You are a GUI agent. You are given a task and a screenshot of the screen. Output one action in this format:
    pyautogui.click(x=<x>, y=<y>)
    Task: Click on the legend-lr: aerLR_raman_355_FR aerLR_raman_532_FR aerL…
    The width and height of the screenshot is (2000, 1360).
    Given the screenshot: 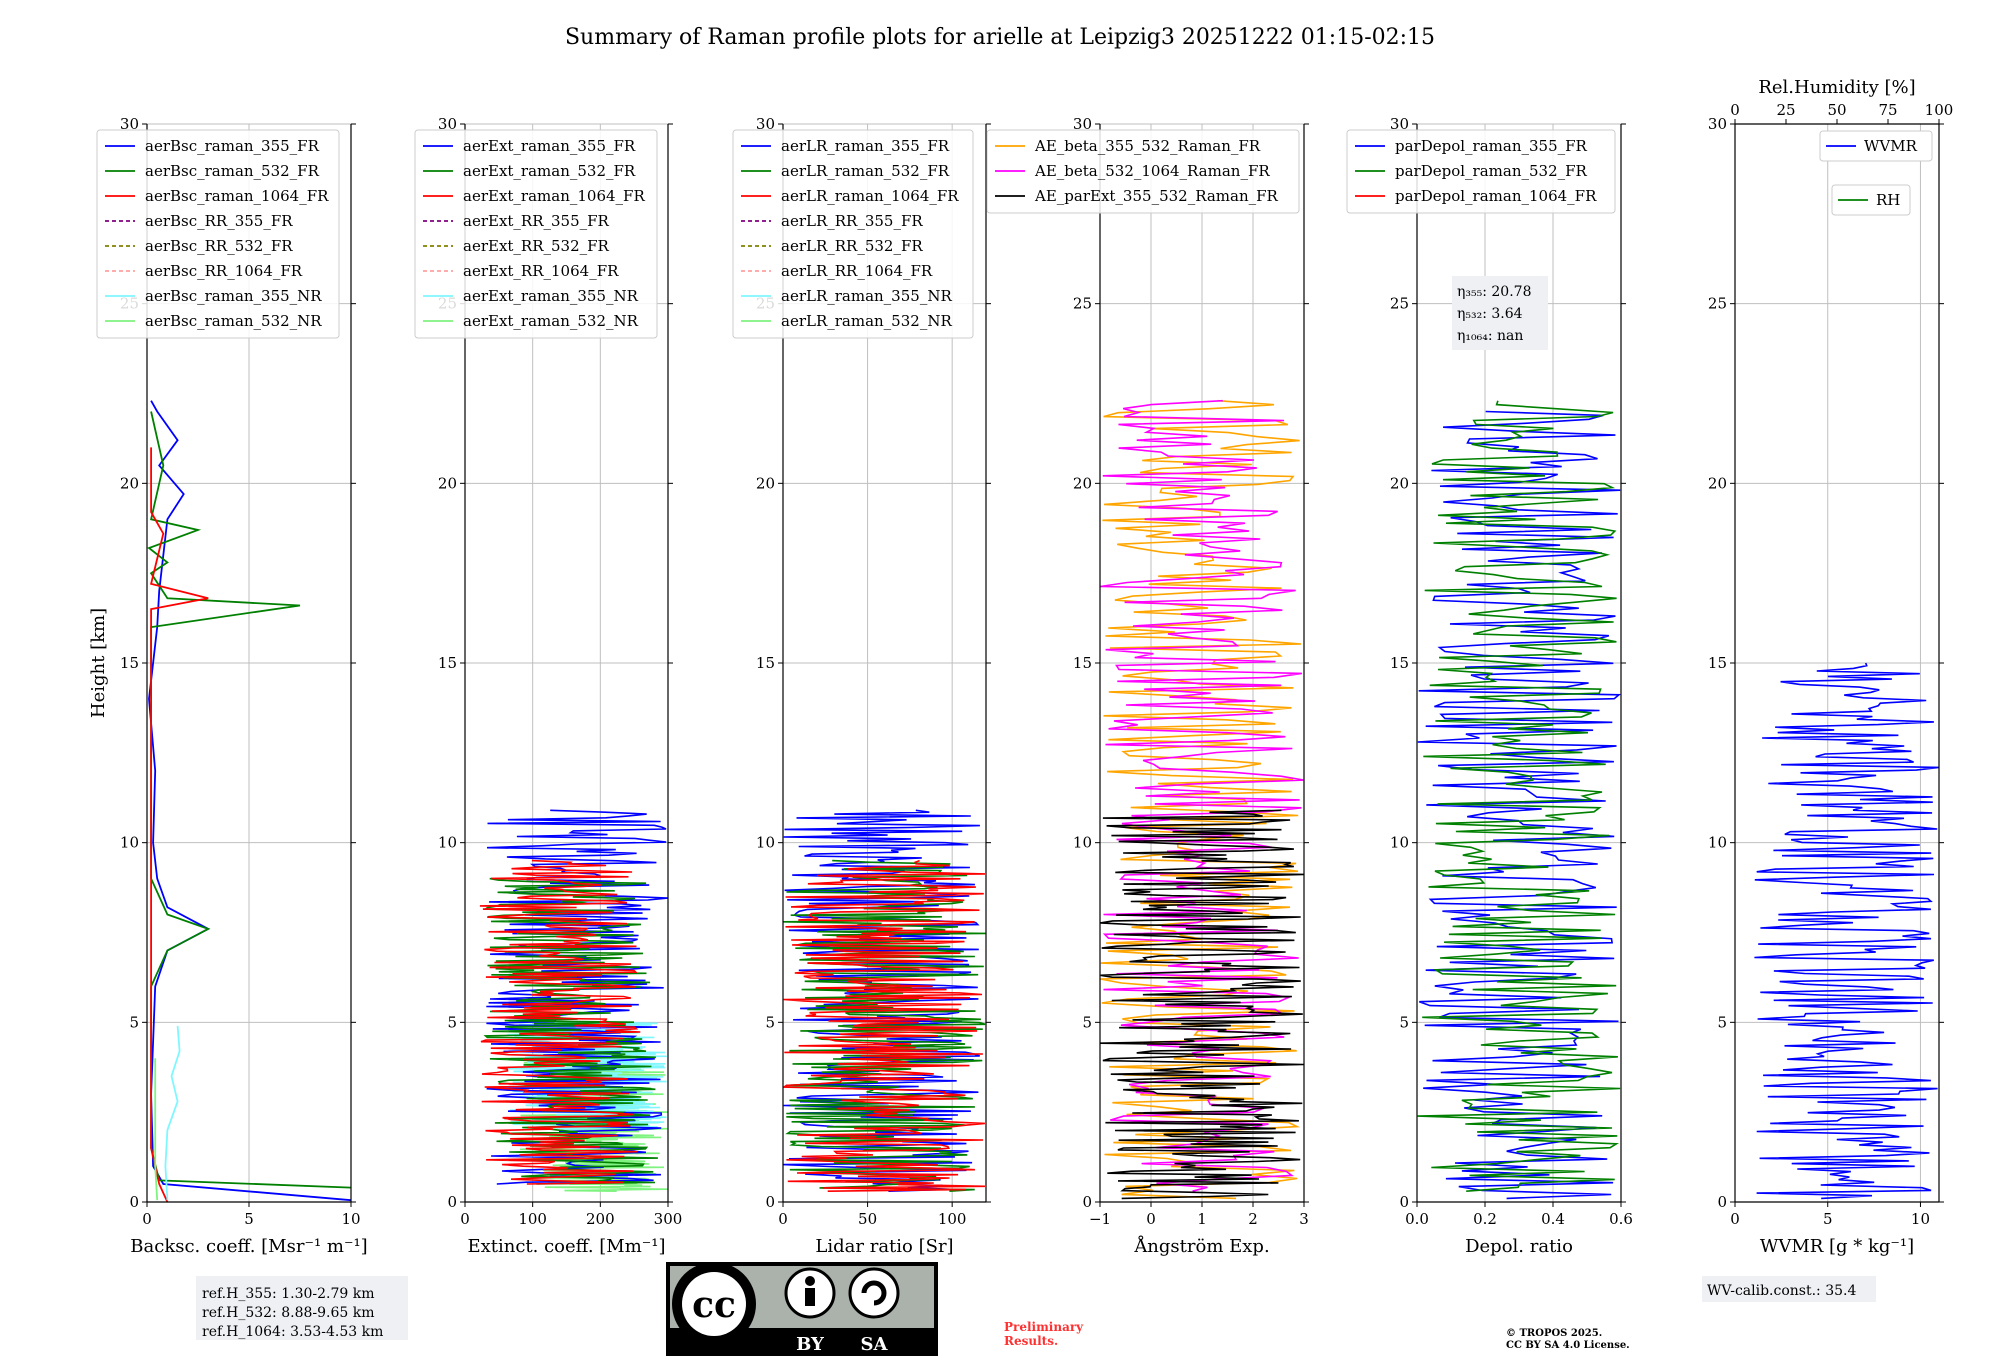 What is the action you would take?
    pyautogui.click(x=853, y=234)
    